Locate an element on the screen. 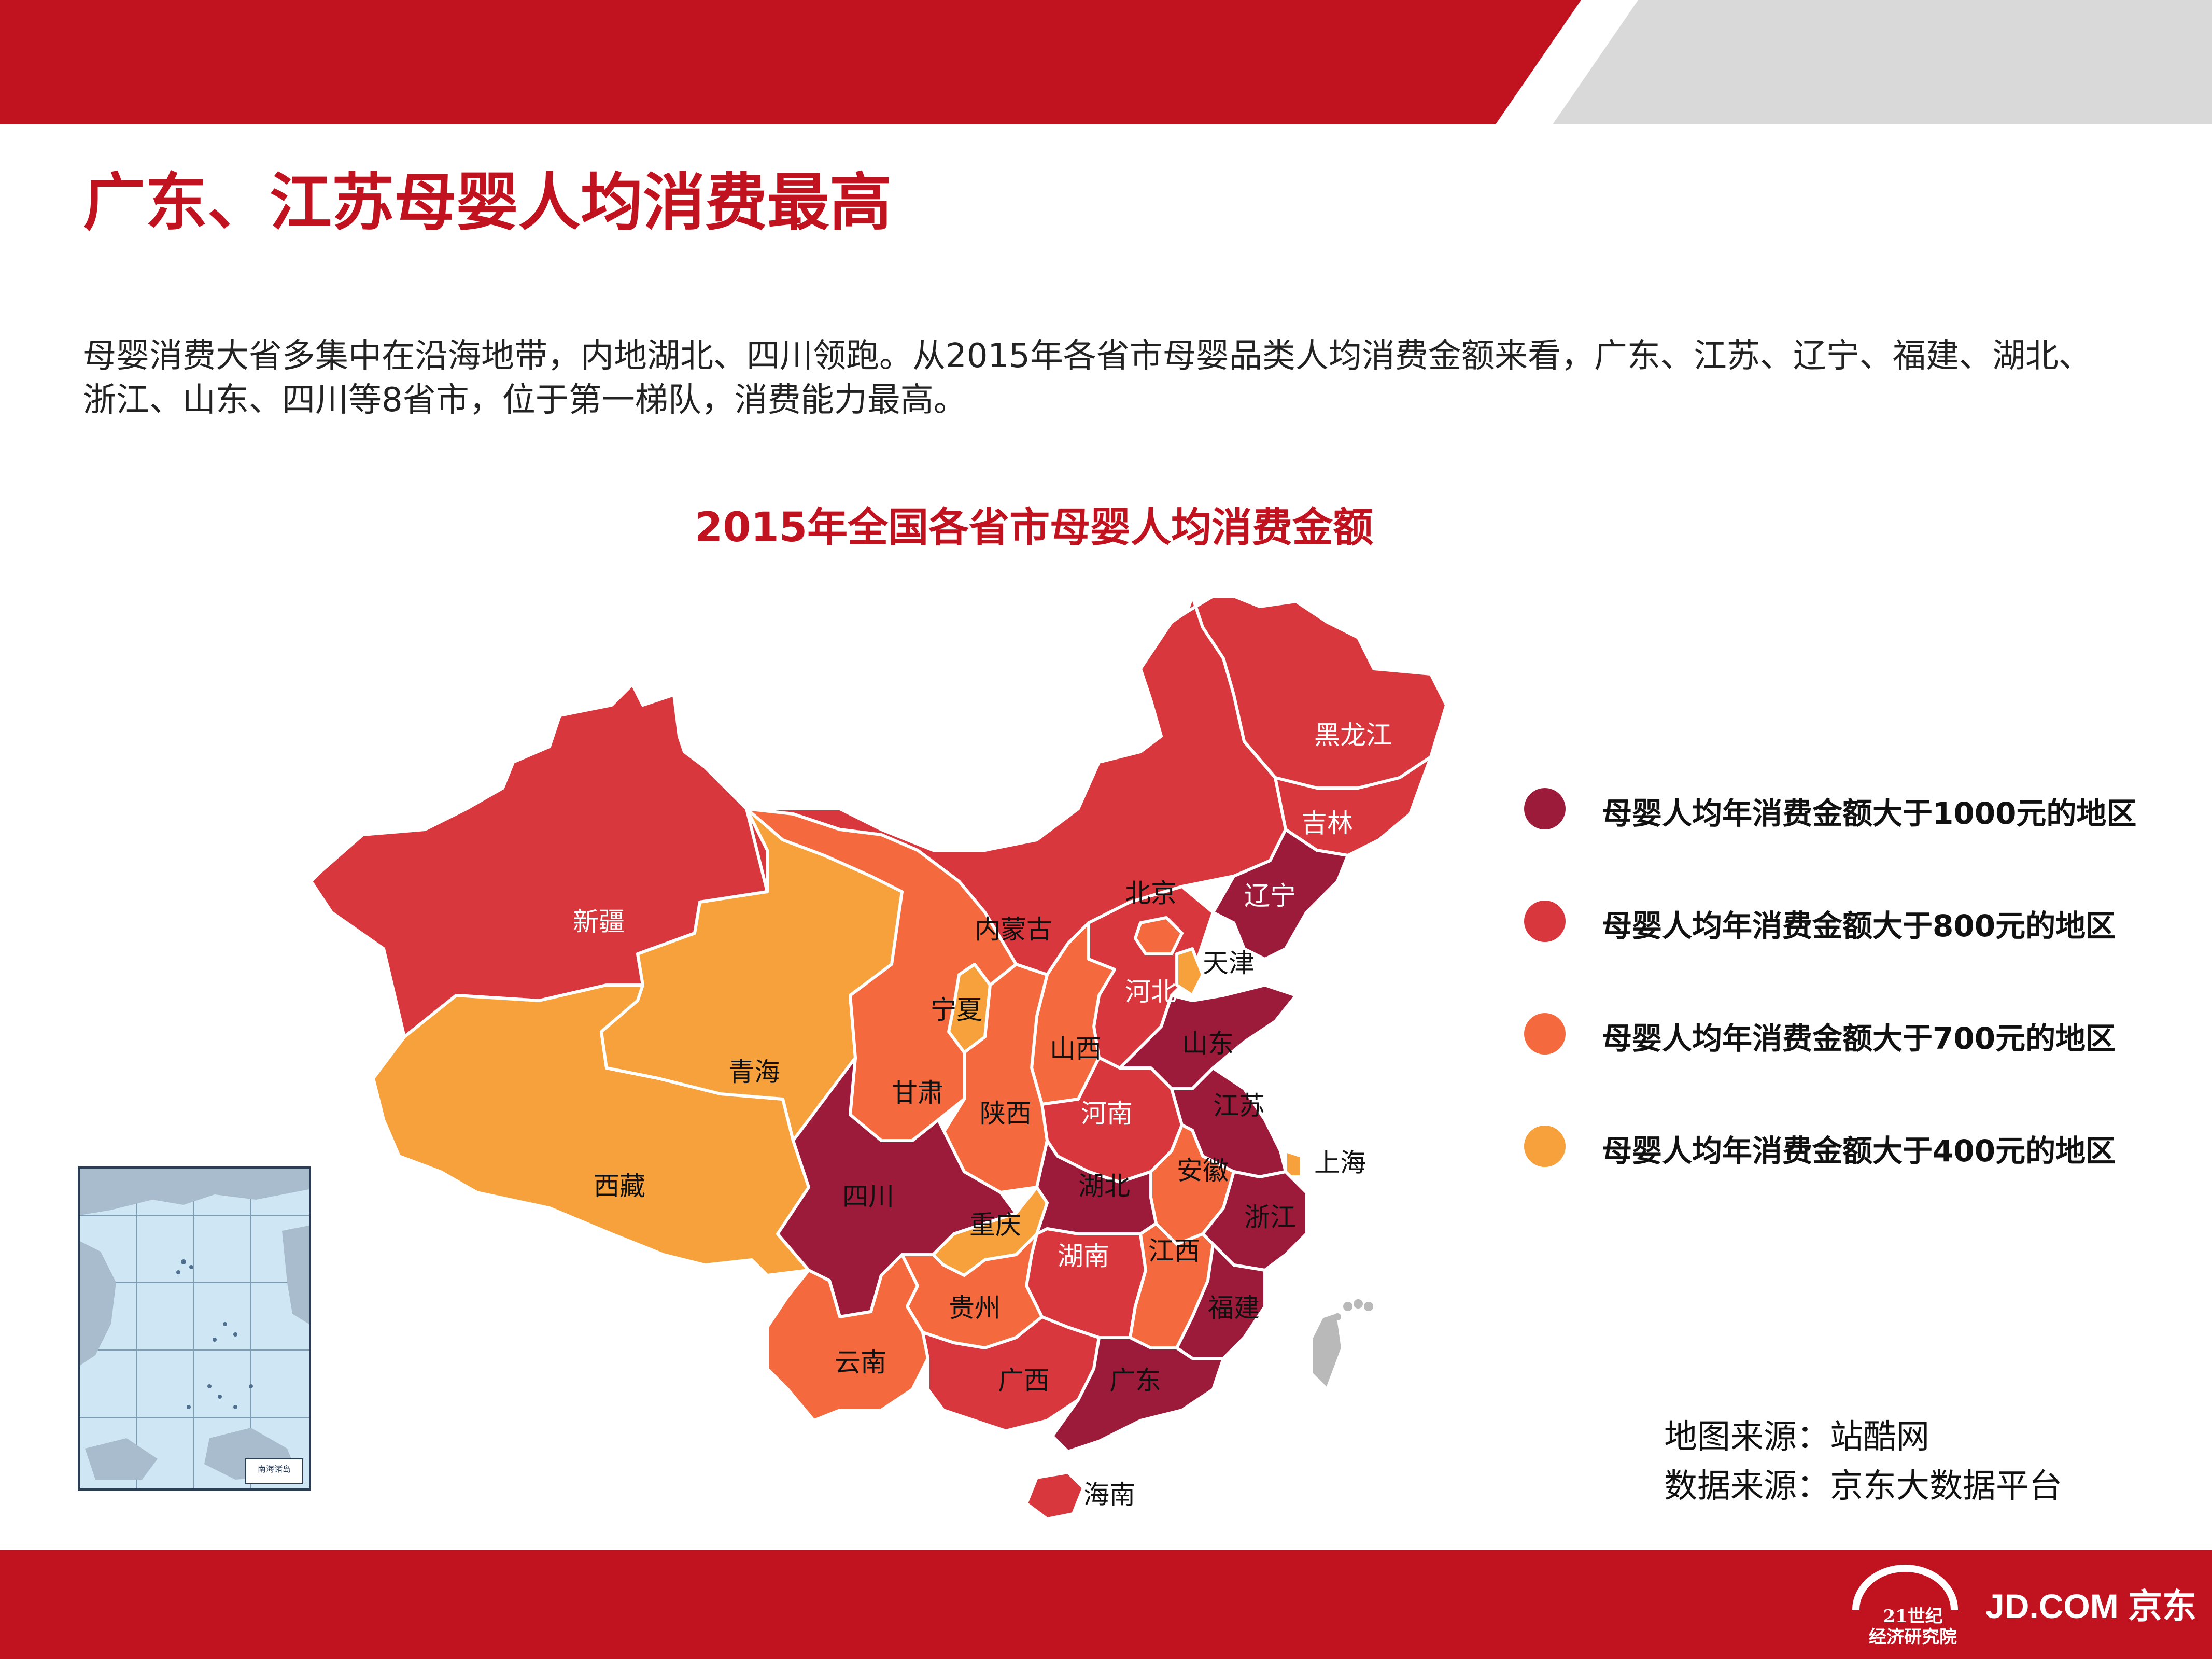 The height and width of the screenshot is (1659, 2212). province-zhejiang is located at coordinates (1254, 1221).